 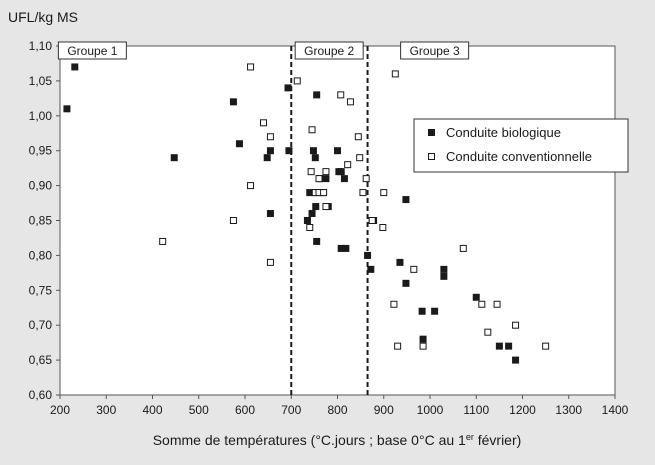 What do you see at coordinates (337, 410) in the screenshot?
I see `x-tick-label: 800` at bounding box center [337, 410].